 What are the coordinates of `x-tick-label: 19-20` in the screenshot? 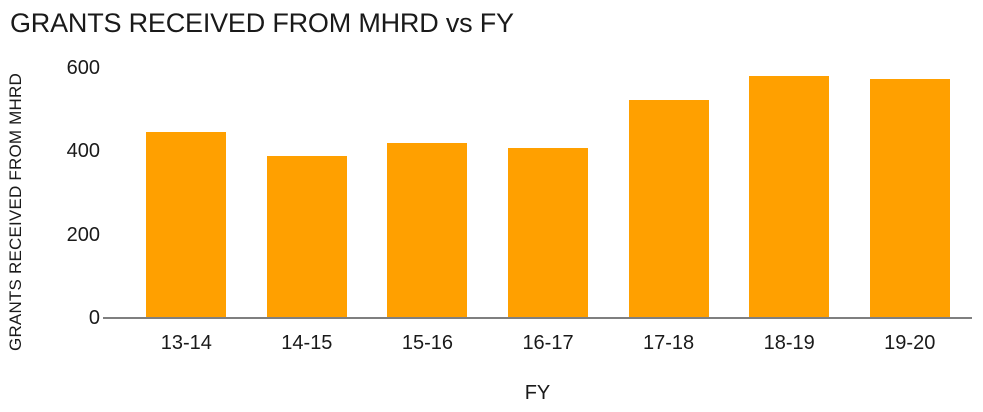 It's located at (910, 343).